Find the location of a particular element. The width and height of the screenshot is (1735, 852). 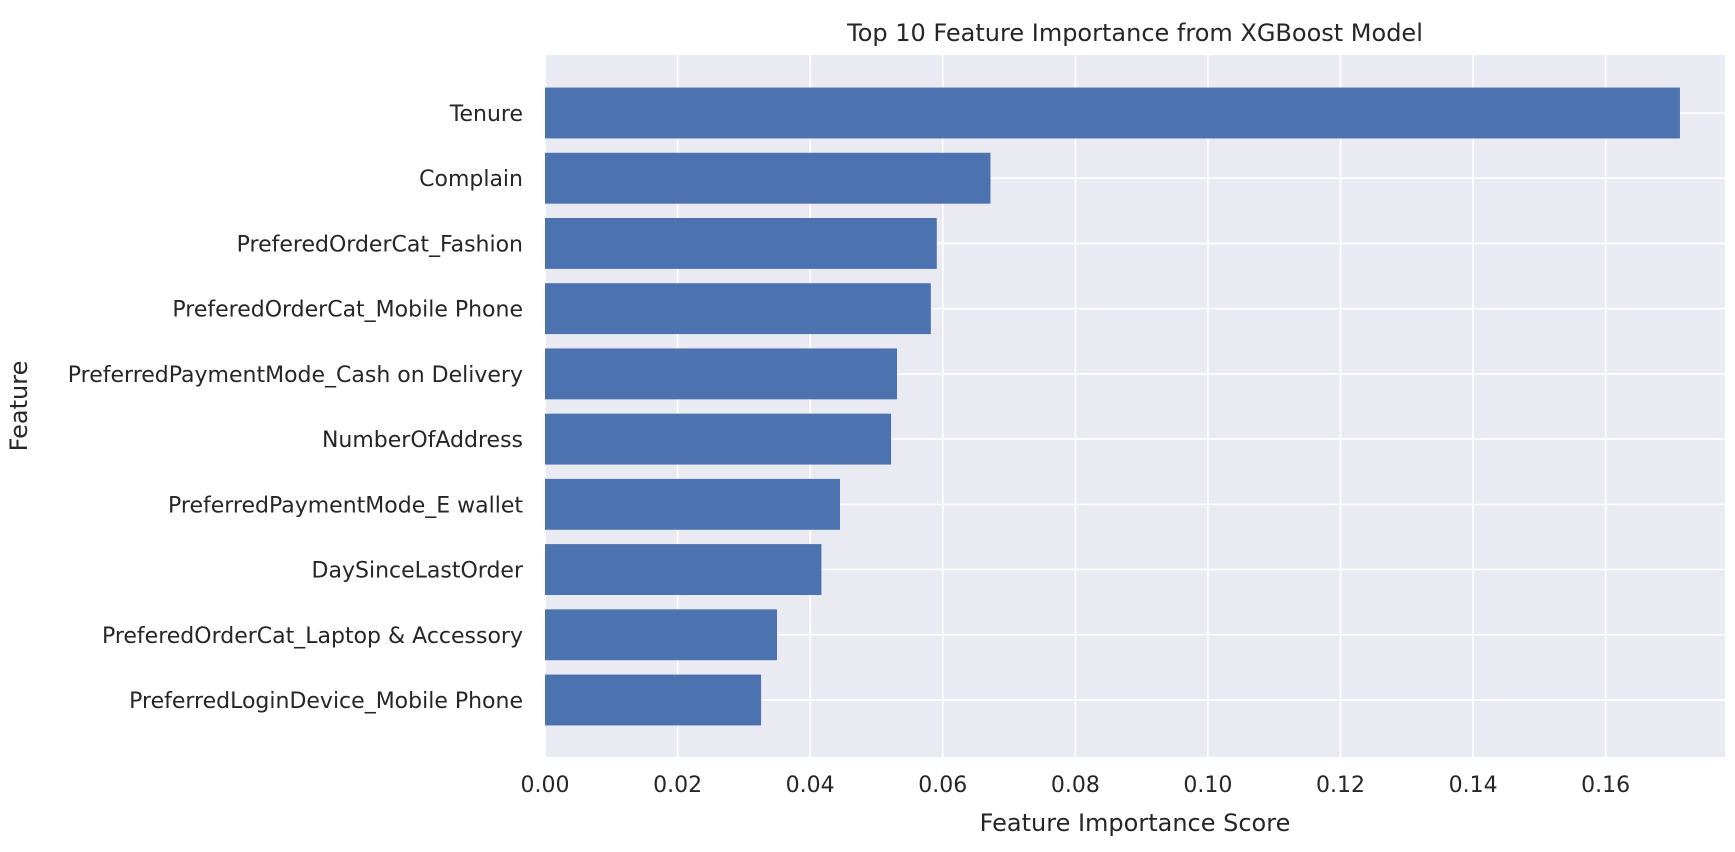

x-tick-label: 0.08 is located at coordinates (1075, 785).